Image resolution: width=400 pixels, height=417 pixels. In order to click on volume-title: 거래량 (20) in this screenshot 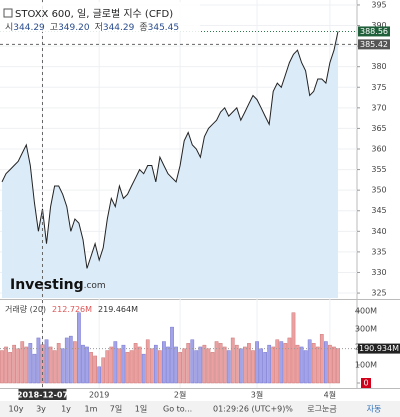, I will do `click(25, 309)`.